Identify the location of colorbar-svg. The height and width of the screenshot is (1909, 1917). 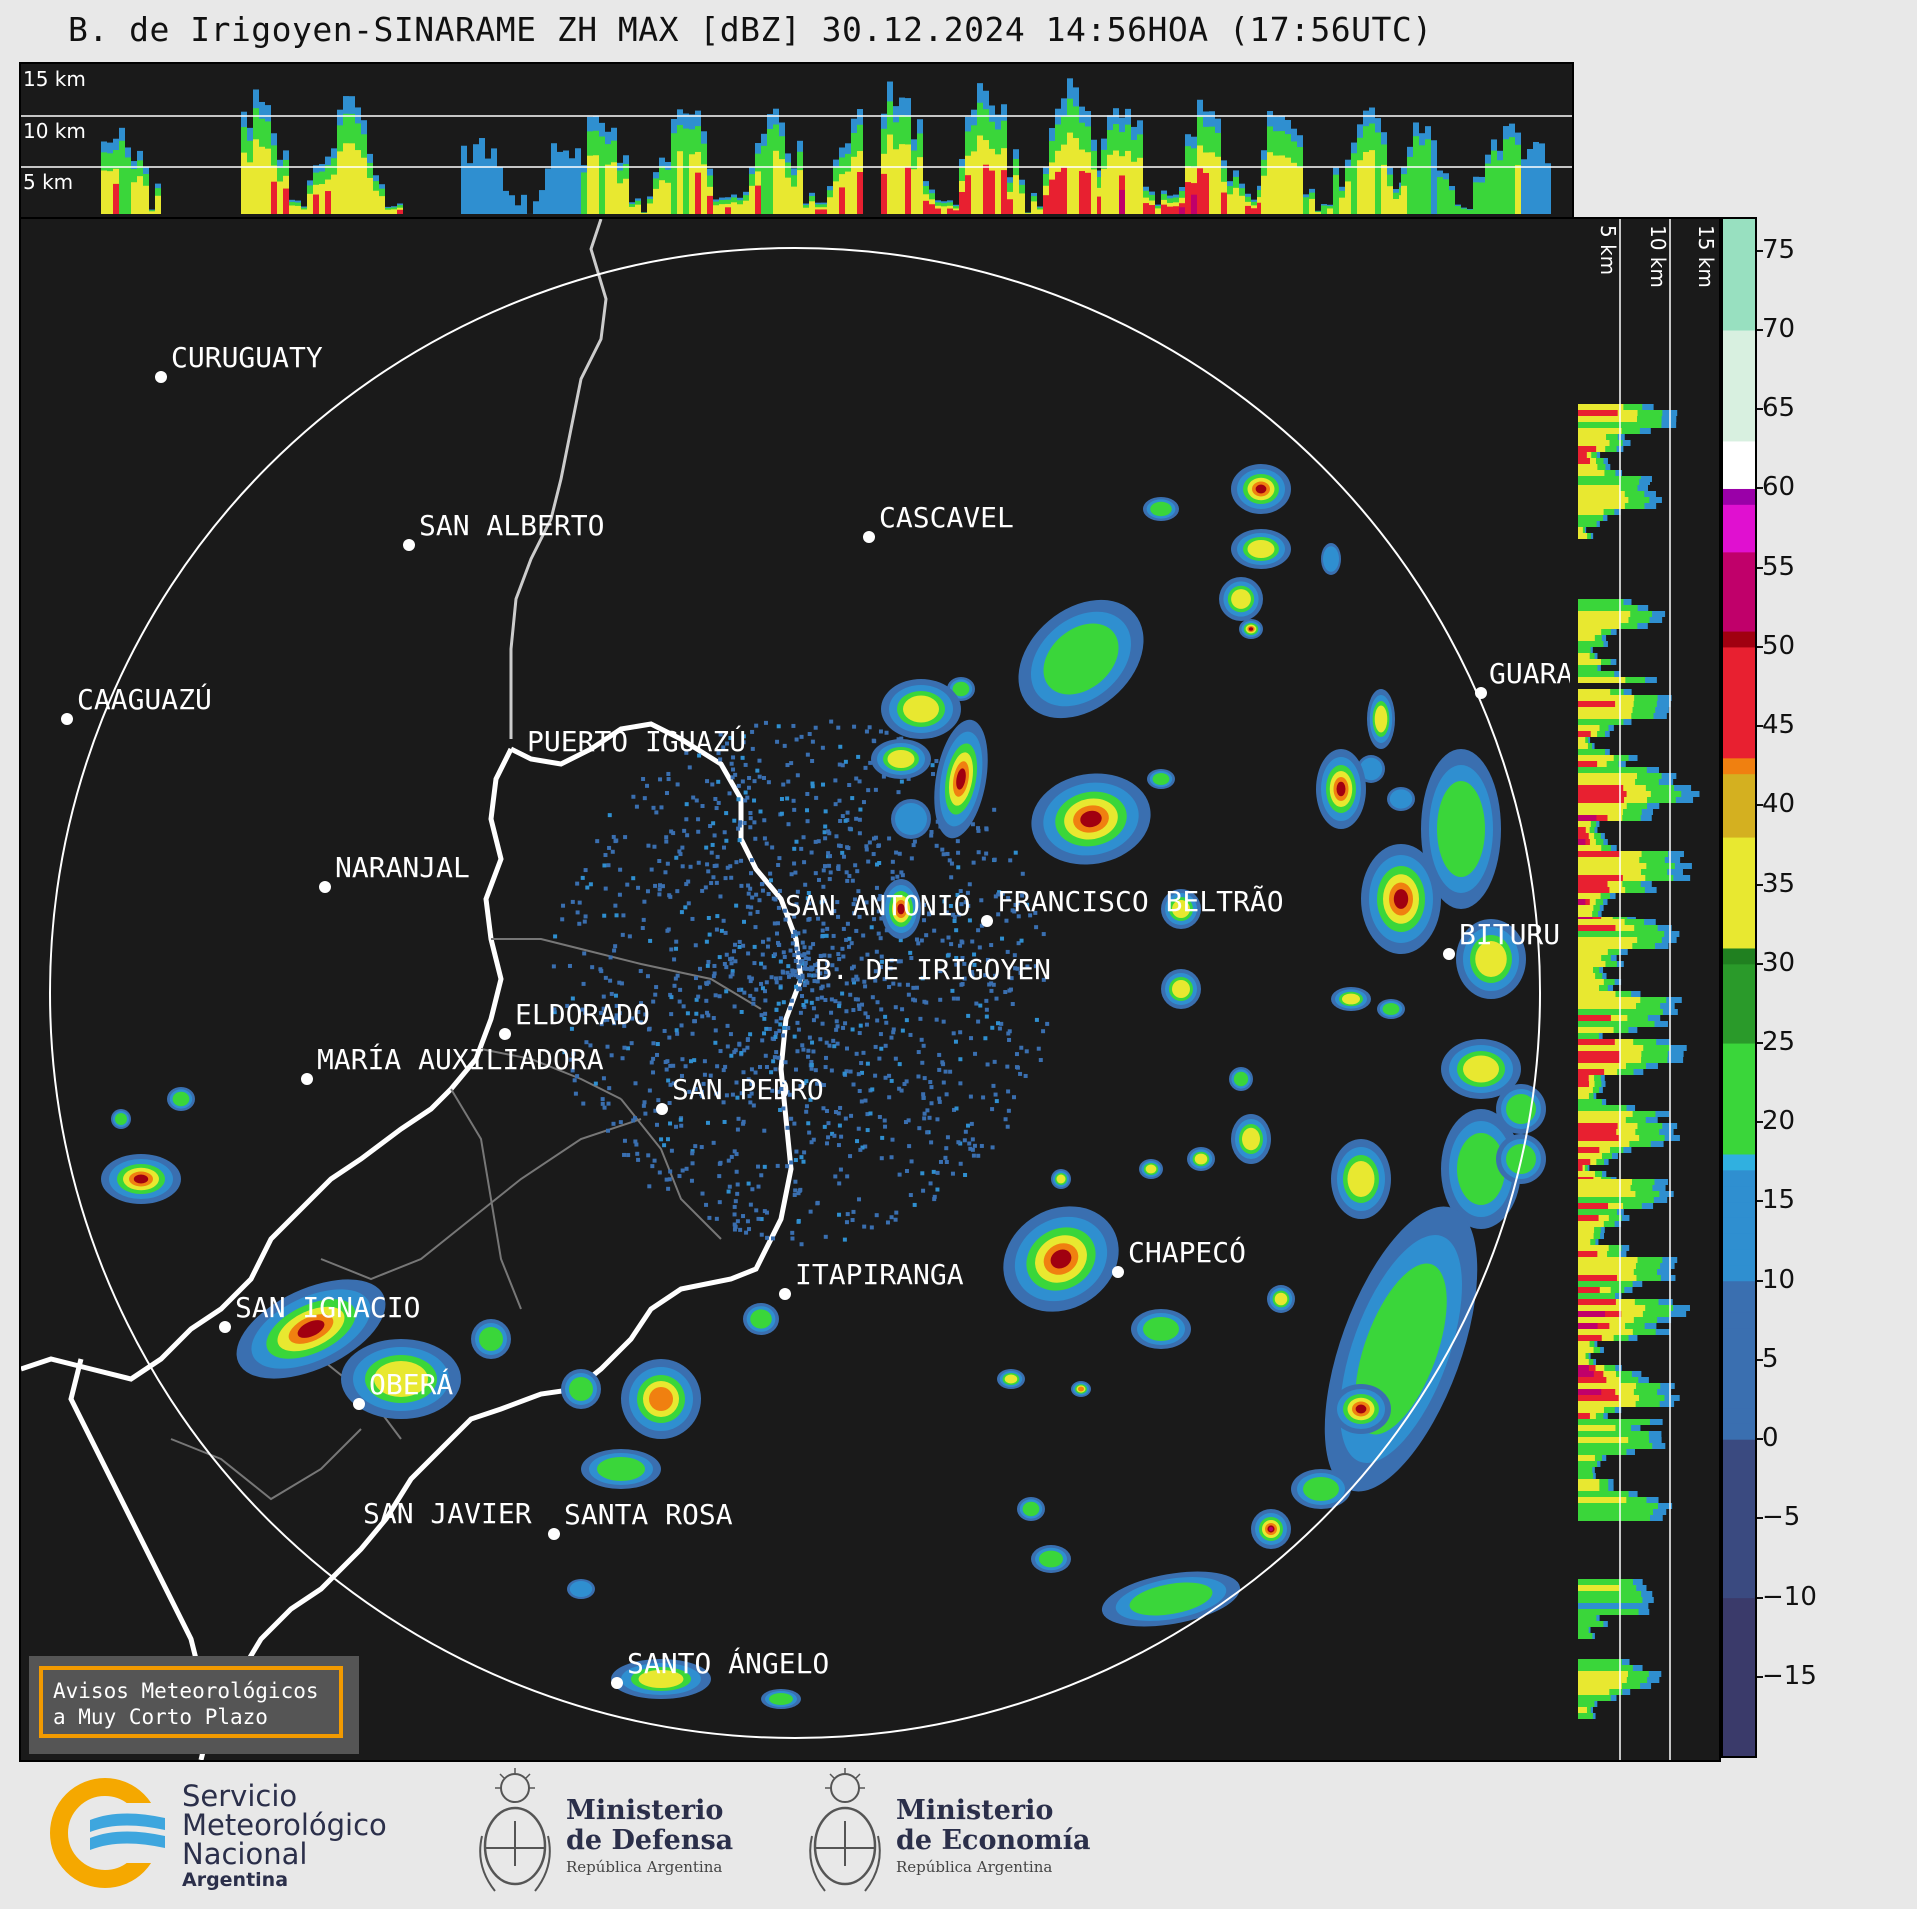
(1739, 988).